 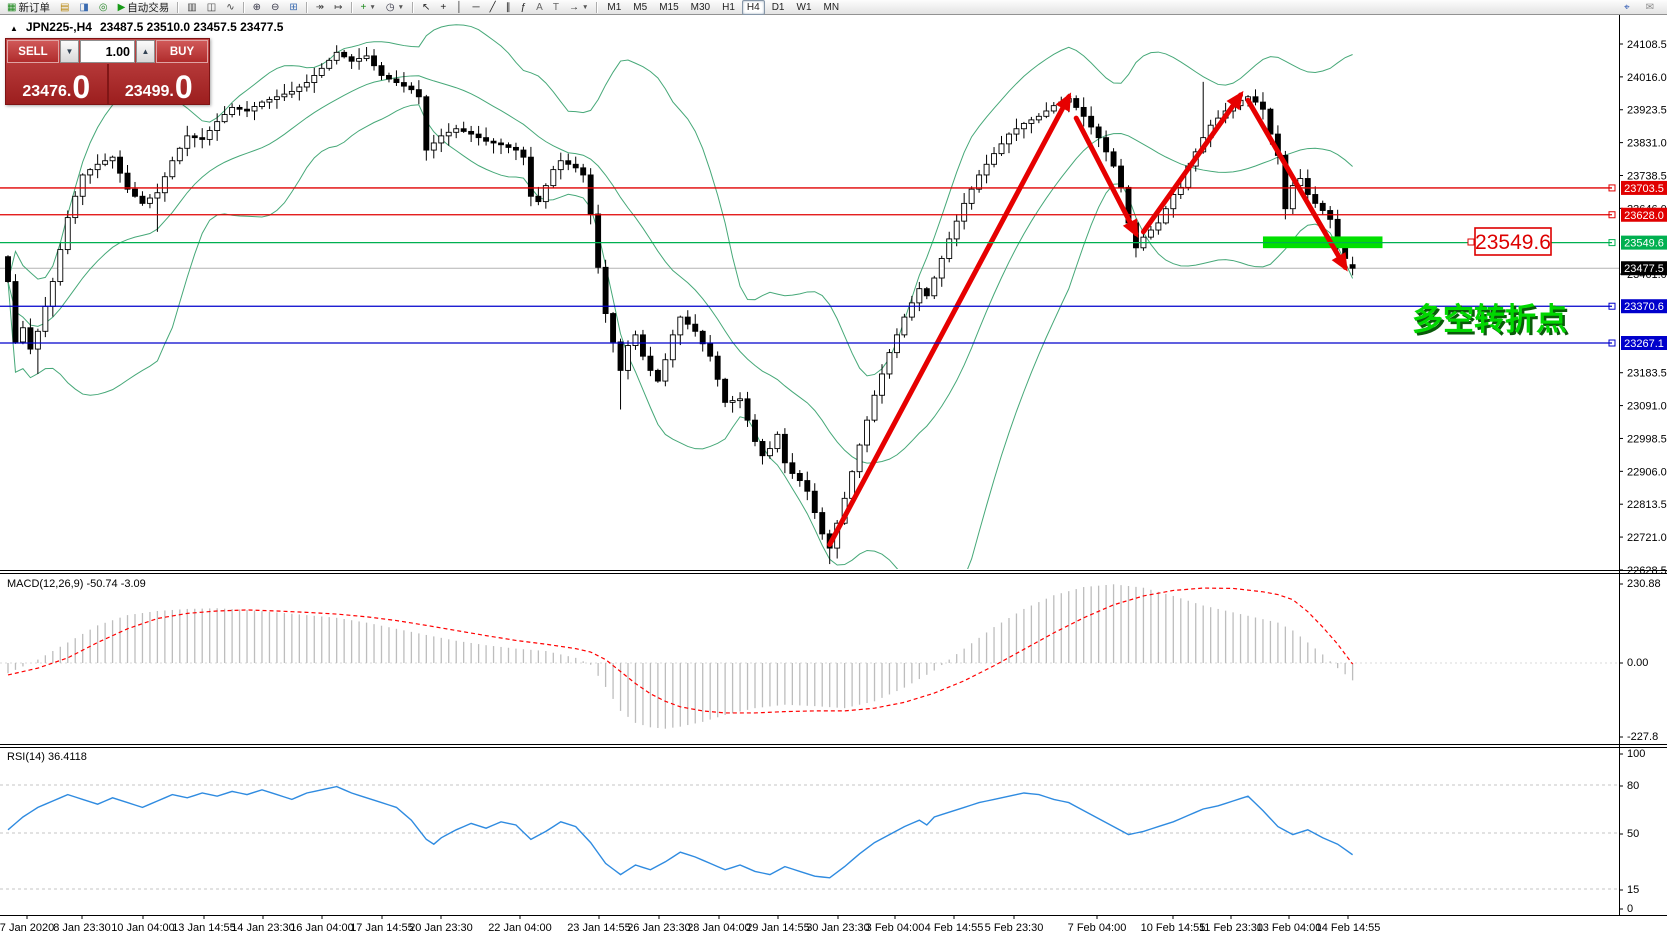 What do you see at coordinates (82, 928) in the screenshot?
I see `time-axis-label: 8 Jan 23:30` at bounding box center [82, 928].